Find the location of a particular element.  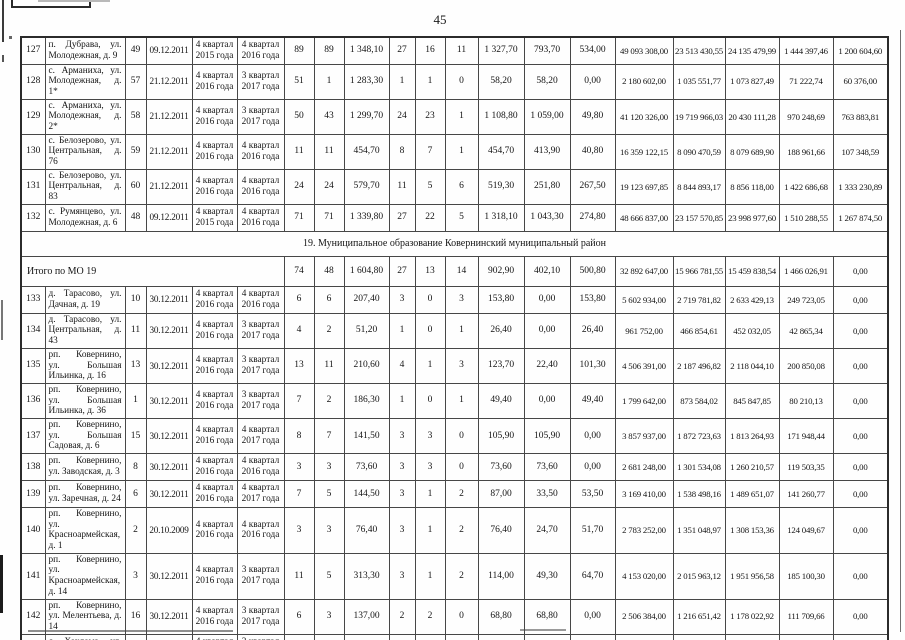

cell: 6 is located at coordinates (299, 636).